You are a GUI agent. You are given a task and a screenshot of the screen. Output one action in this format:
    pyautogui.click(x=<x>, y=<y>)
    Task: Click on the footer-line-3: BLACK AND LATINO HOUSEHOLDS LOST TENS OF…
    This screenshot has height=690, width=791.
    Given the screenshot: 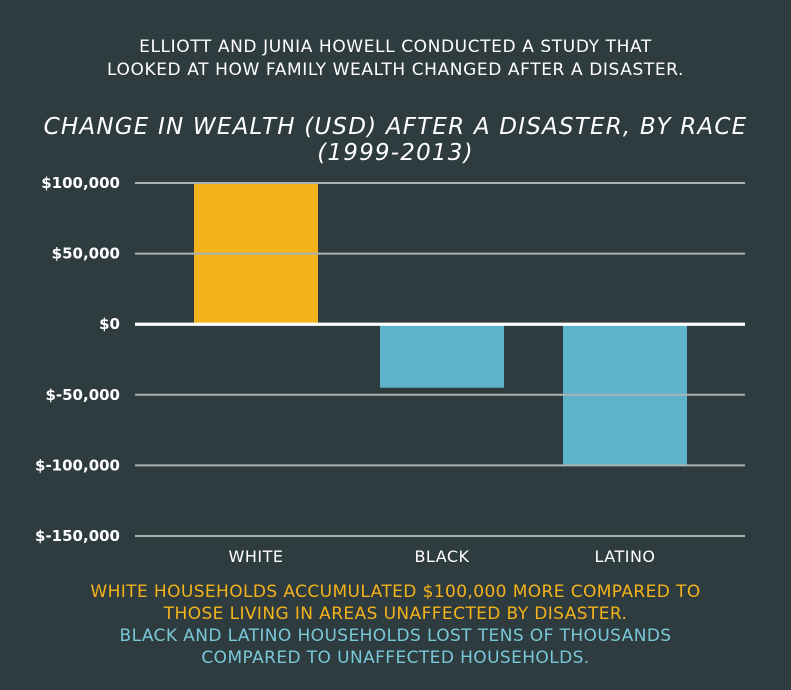 What is the action you would take?
    pyautogui.click(x=395, y=636)
    